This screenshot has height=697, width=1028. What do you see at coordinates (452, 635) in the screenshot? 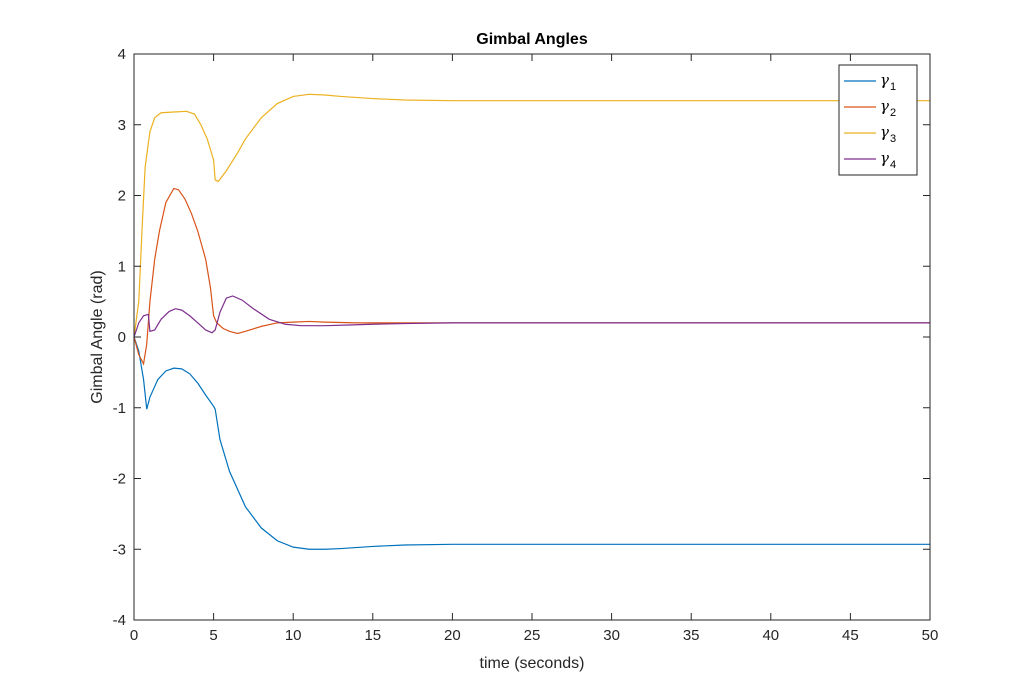
I see `x-tick-label: 20` at bounding box center [452, 635].